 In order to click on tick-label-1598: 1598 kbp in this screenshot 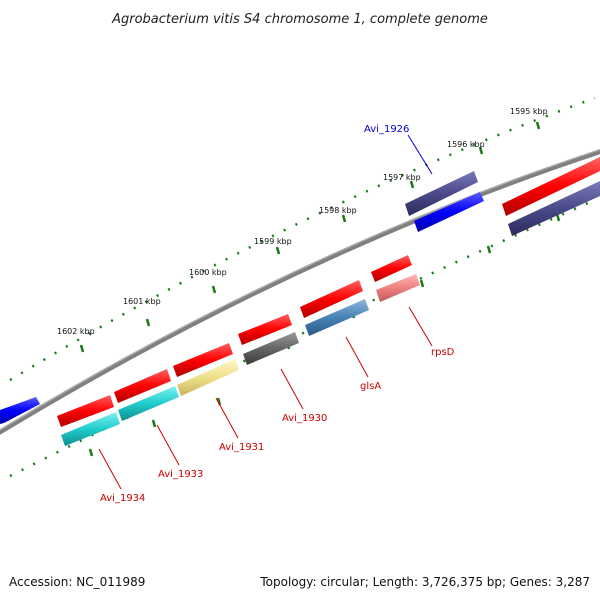, I will do `click(338, 210)`.